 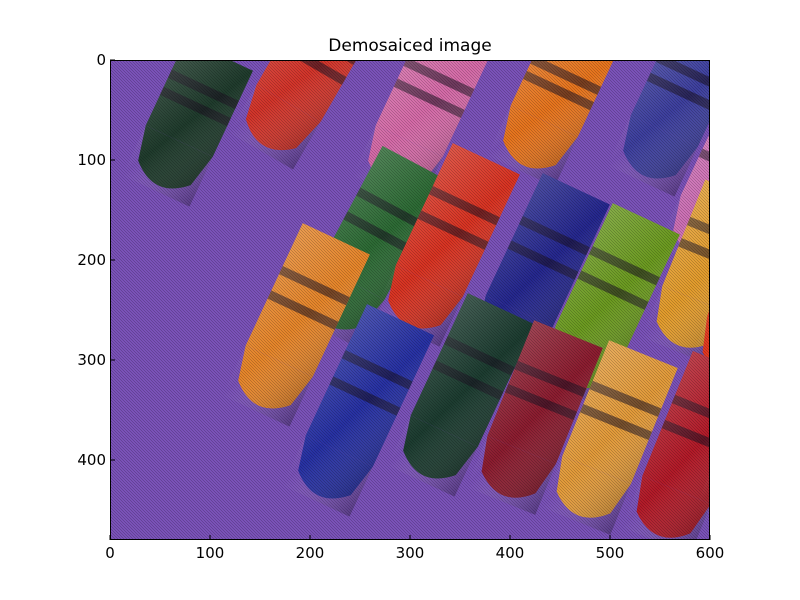 I want to click on ytick-label-200: 200, so click(x=91, y=260).